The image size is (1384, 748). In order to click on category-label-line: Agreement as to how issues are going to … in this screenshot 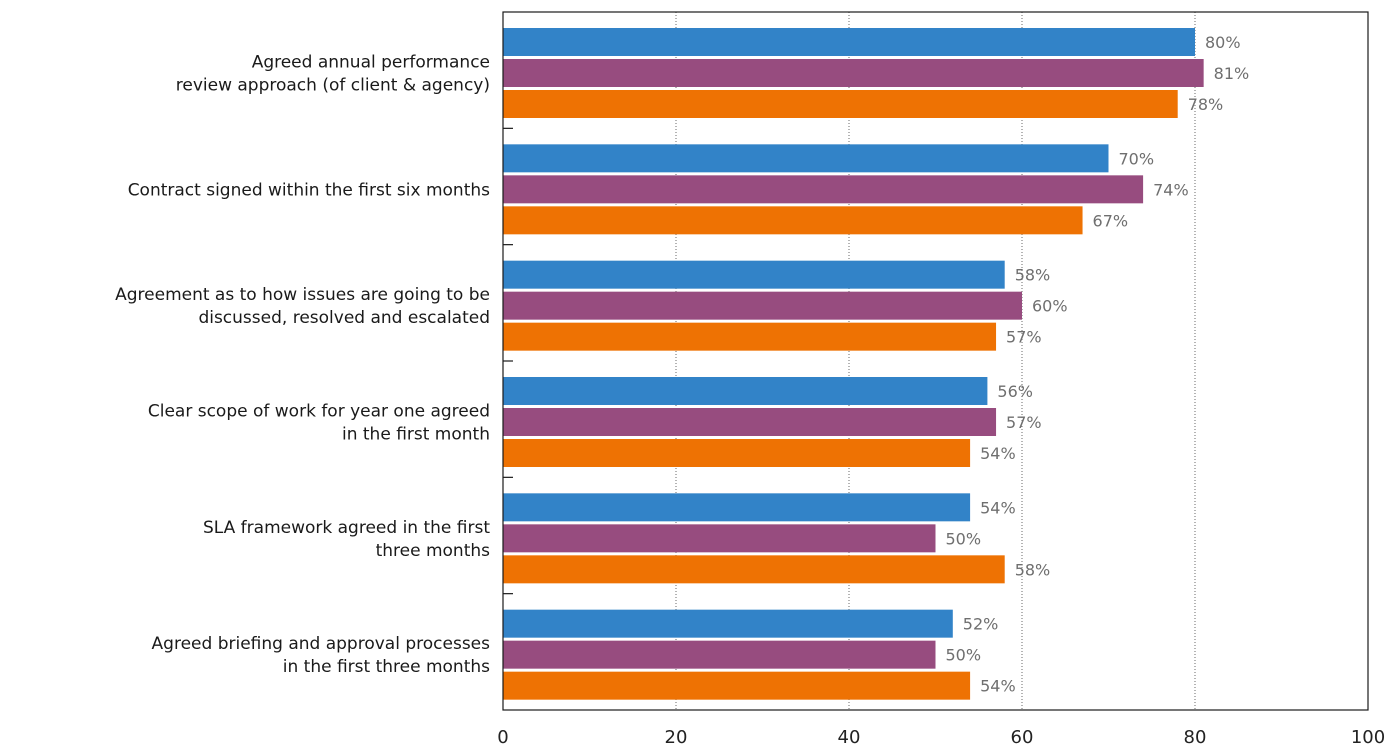, I will do `click(302, 295)`.